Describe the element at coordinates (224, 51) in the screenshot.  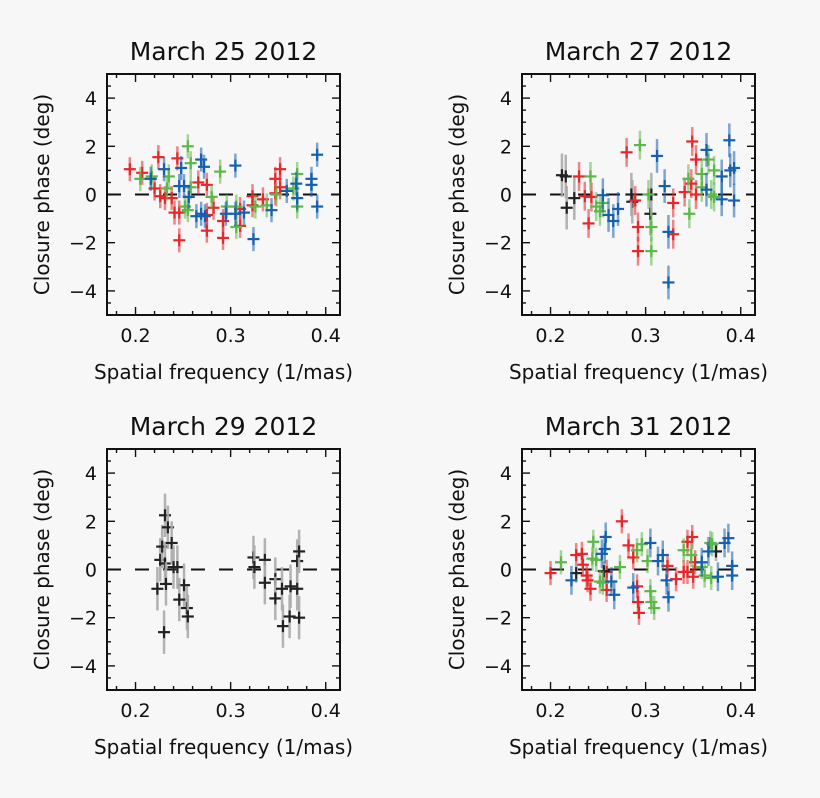
I see `chart-title: March 25 2012` at that location.